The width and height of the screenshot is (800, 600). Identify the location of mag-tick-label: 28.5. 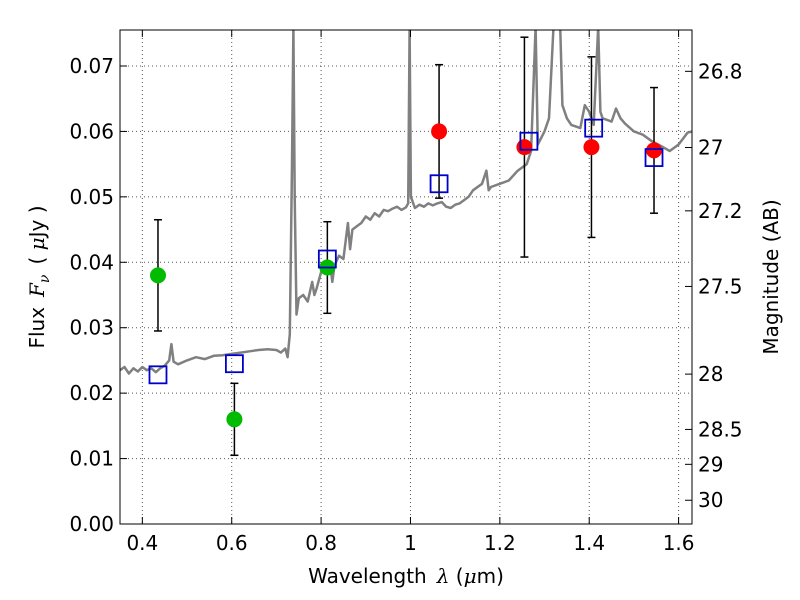
(720, 429).